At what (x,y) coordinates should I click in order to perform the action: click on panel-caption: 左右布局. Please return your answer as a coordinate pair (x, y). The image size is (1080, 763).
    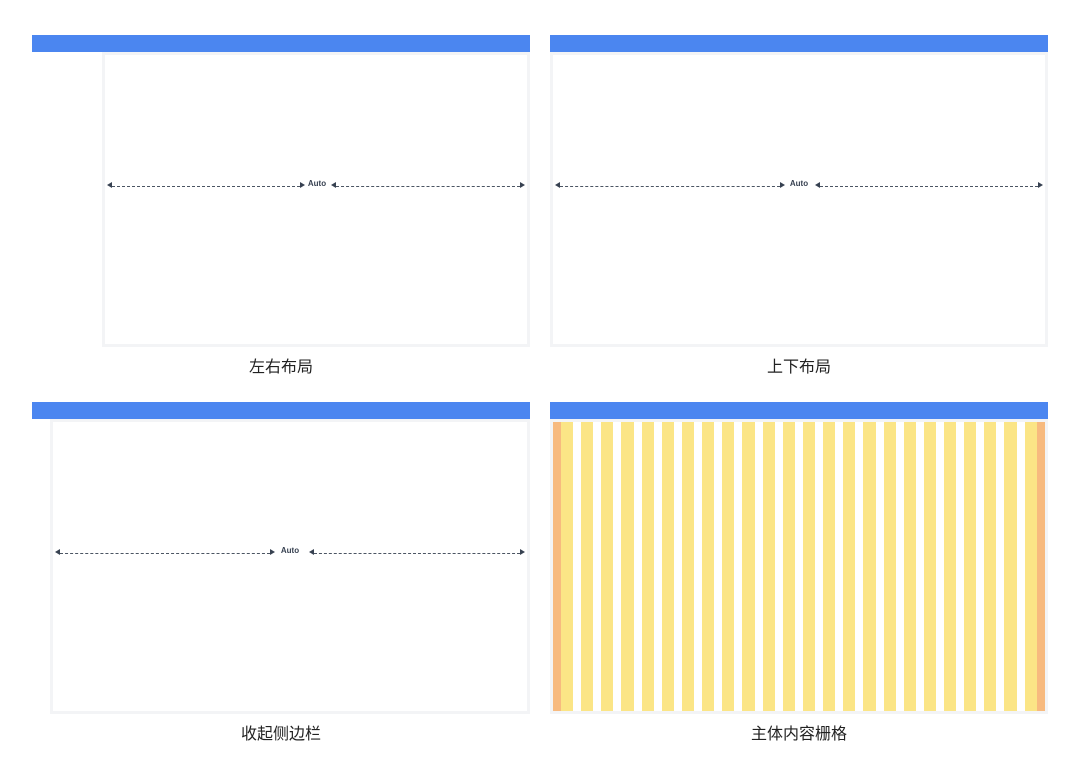
    Looking at the image, I should click on (281, 366).